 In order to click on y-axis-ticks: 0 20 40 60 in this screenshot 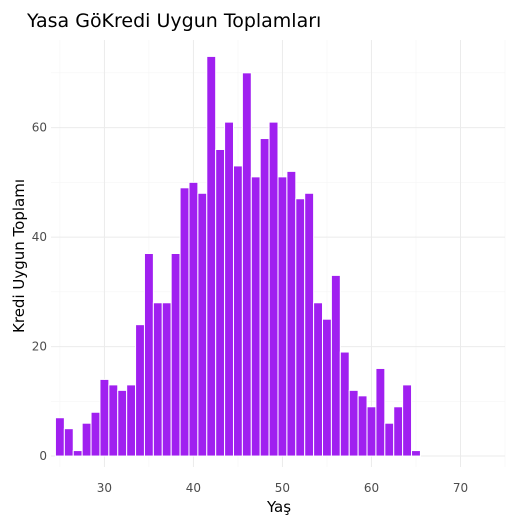, I will do `click(39, 292)`.